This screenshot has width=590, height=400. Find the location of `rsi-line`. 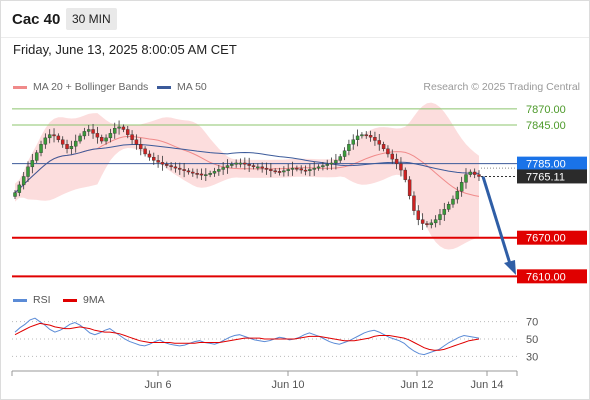

rsi-line is located at coordinates (247, 336).